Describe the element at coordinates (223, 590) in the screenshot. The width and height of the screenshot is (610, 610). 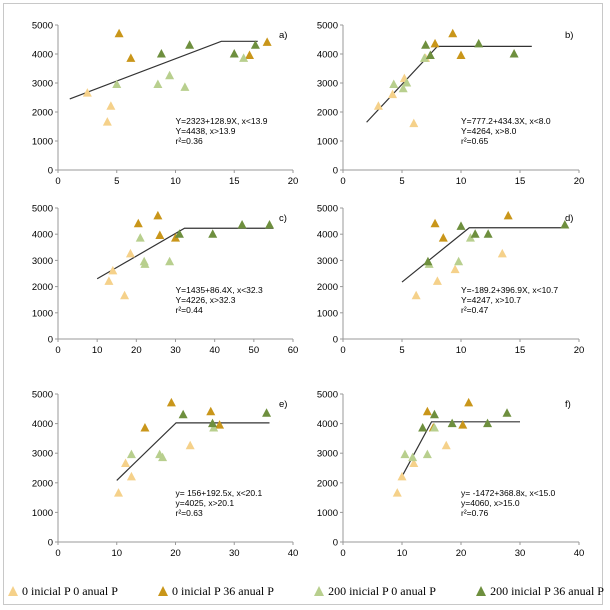
I see `legend-label: 0 inicial P 36 anual P` at that location.